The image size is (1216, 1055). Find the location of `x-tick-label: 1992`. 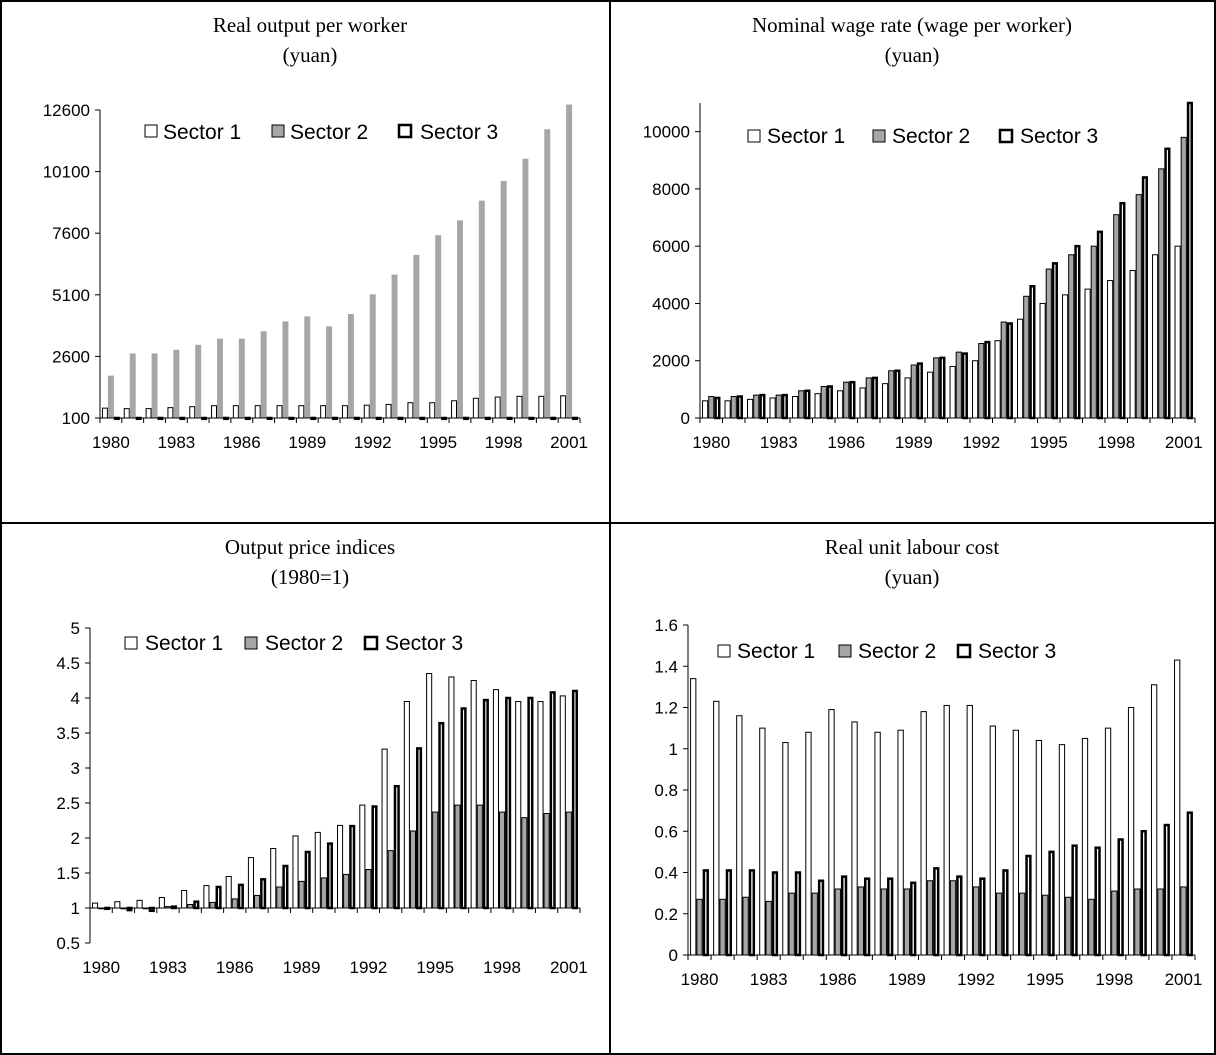

x-tick-label: 1992 is located at coordinates (976, 979).